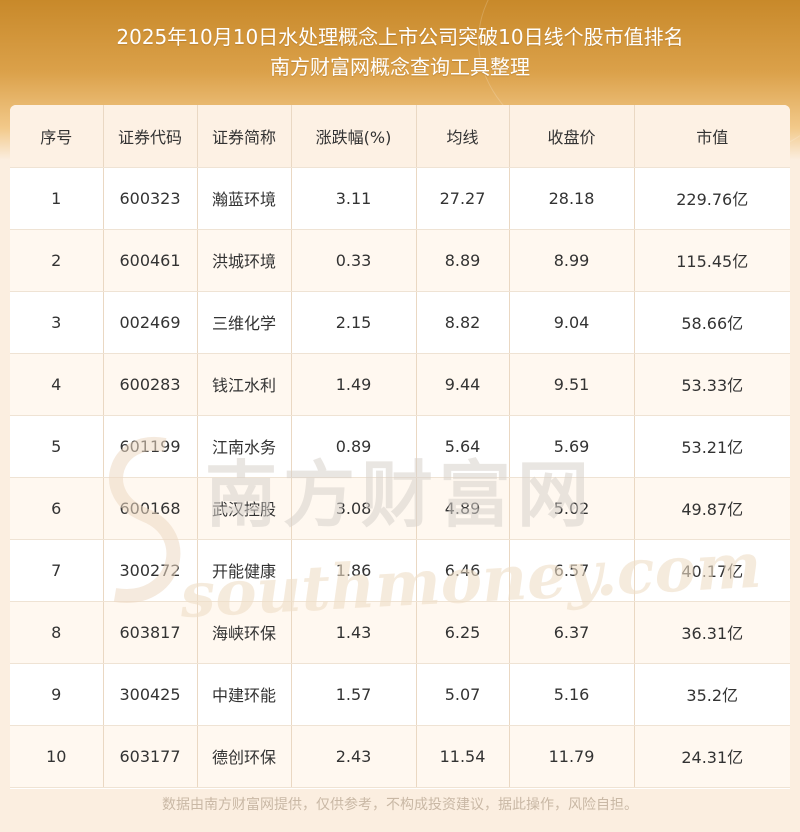 The width and height of the screenshot is (800, 832). Describe the element at coordinates (712, 322) in the screenshot. I see `table-cell: 58.66亿` at that location.